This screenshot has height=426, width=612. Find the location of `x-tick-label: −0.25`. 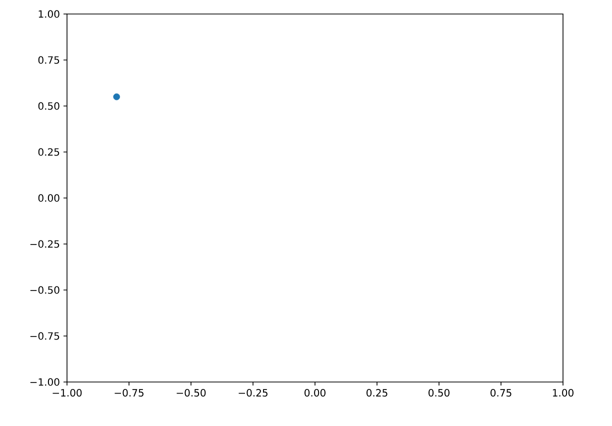

x-tick-label: −0.25 is located at coordinates (253, 393).